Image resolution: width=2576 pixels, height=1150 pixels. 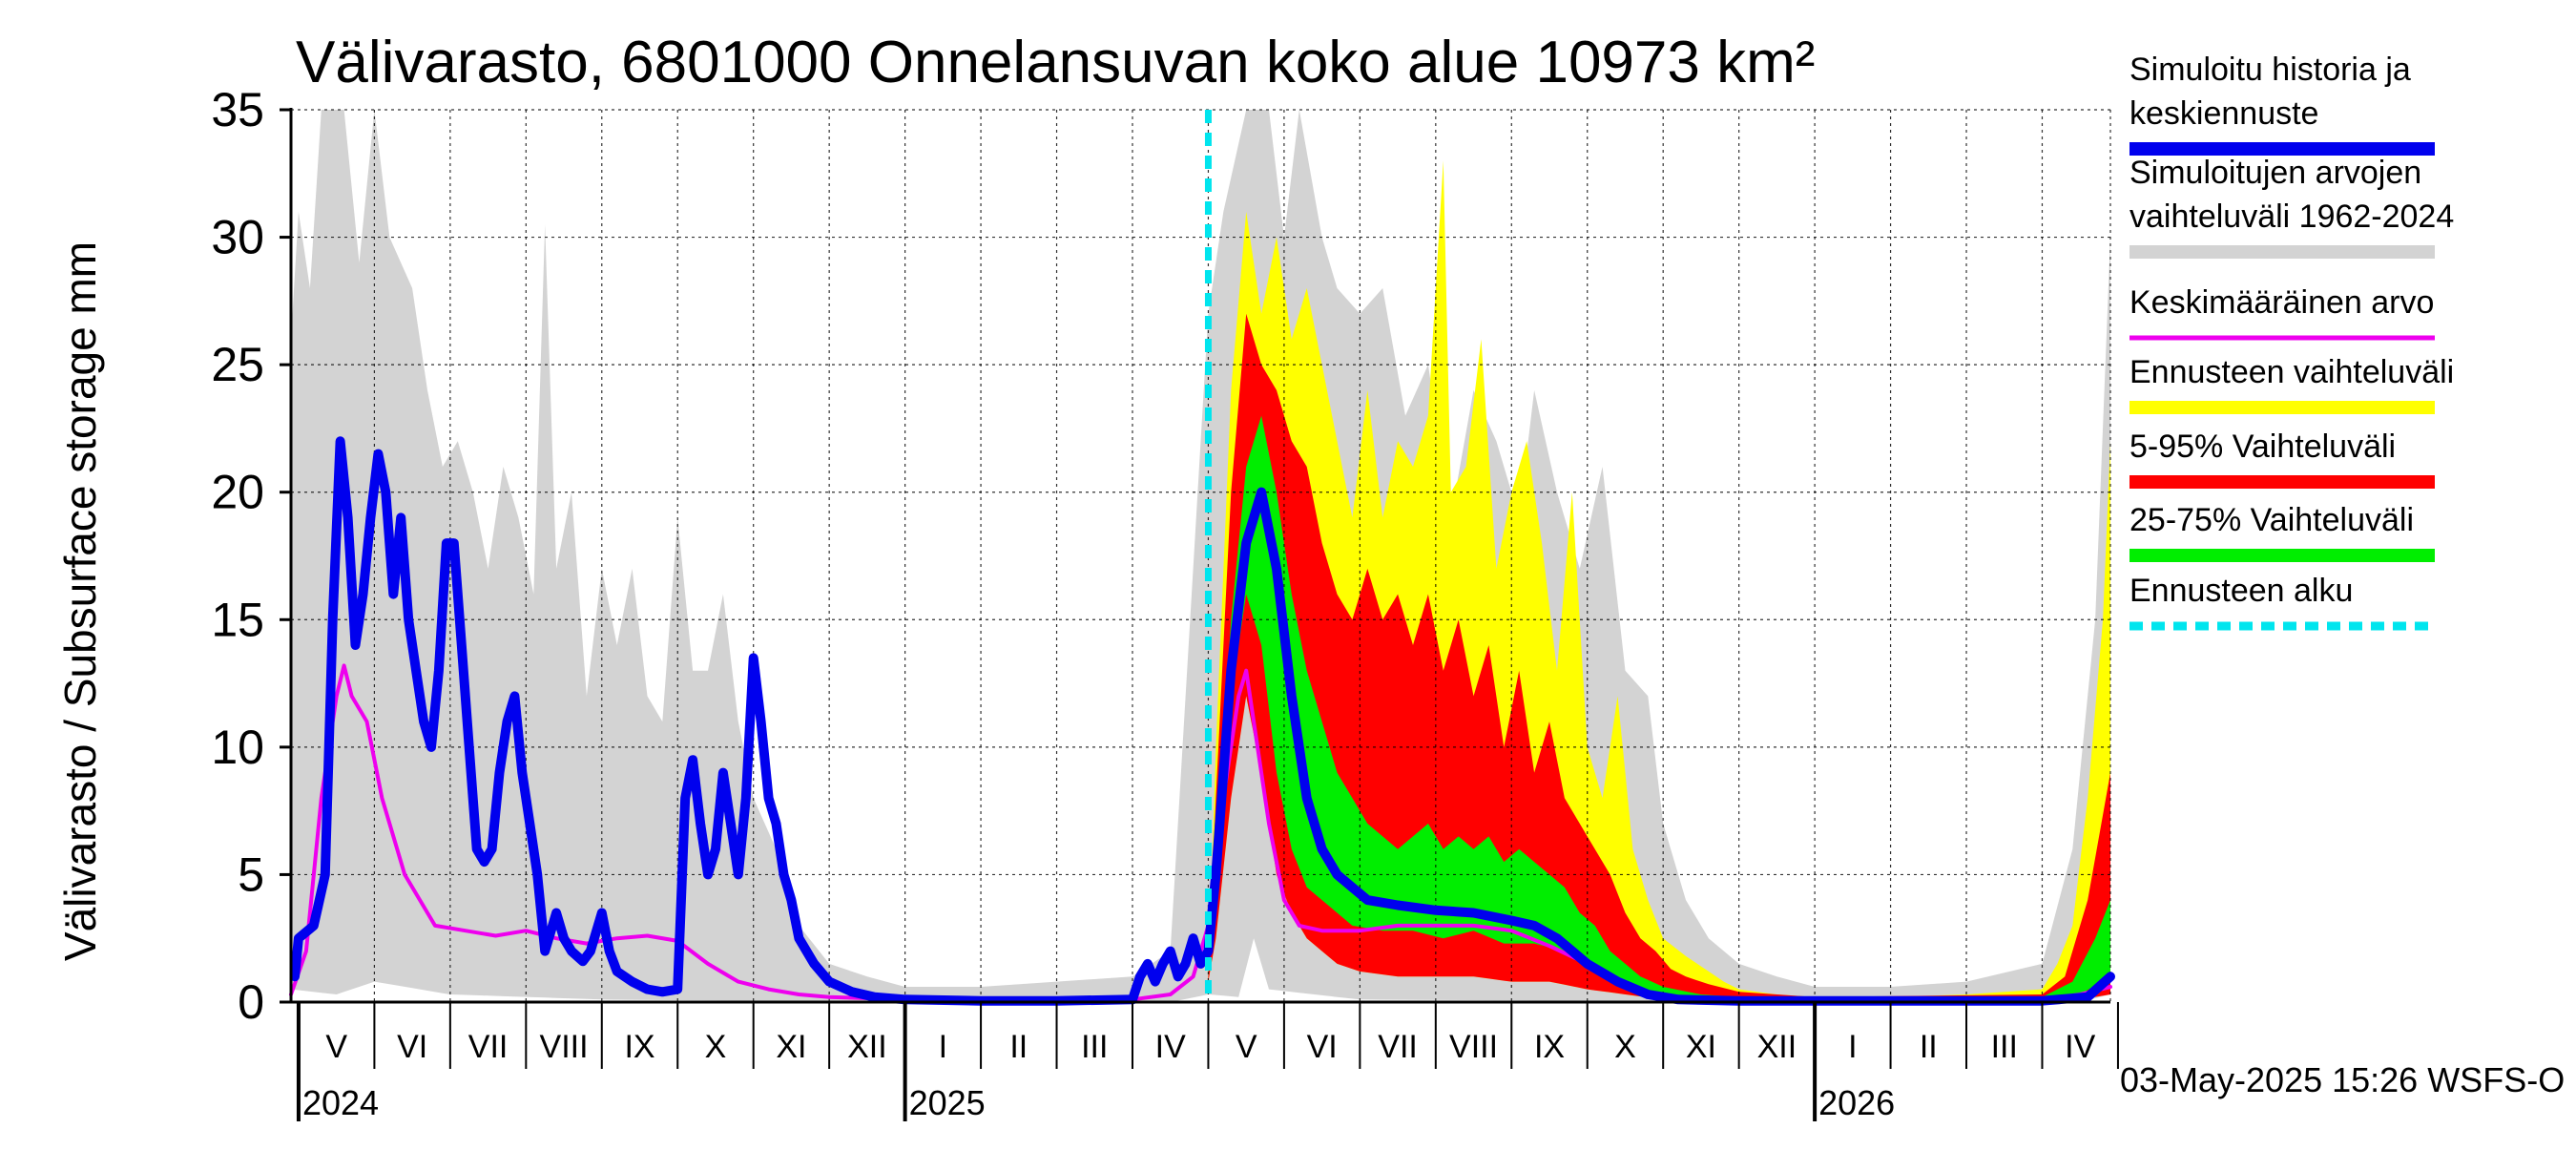 I want to click on legend-label-range-0: Simuloitujen arvojen, so click(x=2275, y=173).